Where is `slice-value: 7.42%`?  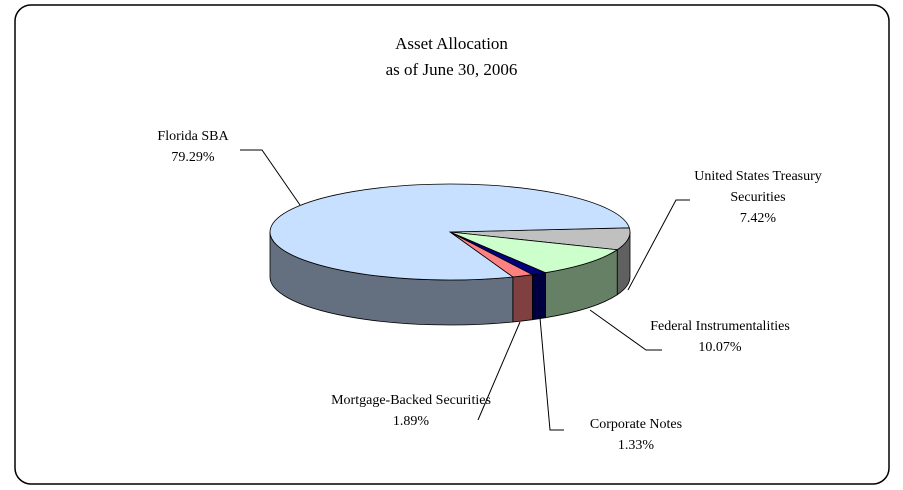 slice-value: 7.42% is located at coordinates (758, 218).